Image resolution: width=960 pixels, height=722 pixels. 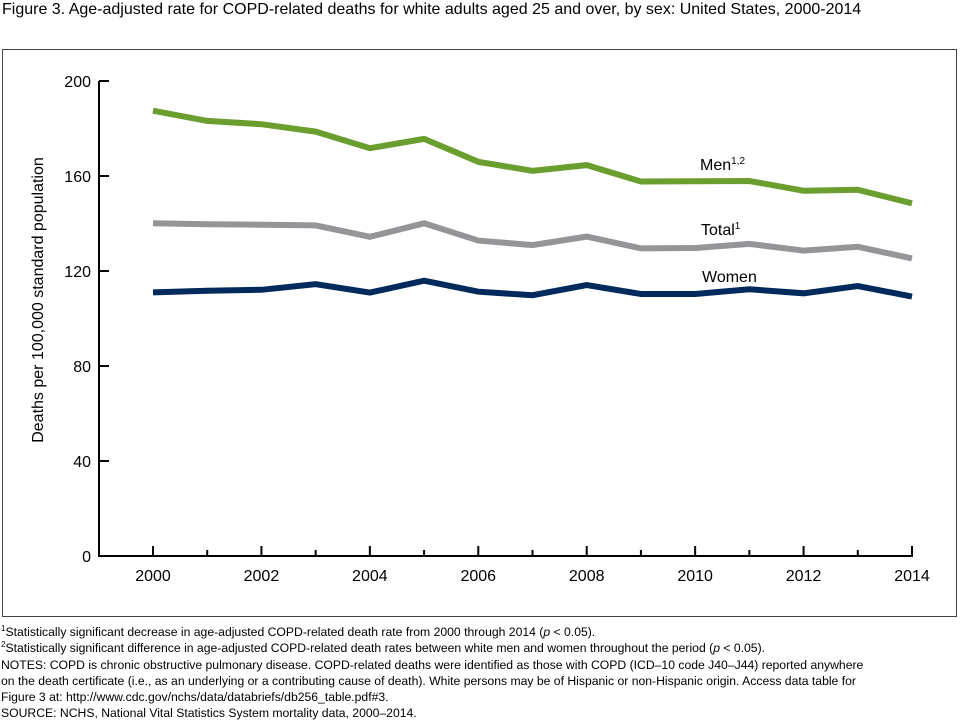 I want to click on x-tick-label: 2002, so click(x=262, y=576).